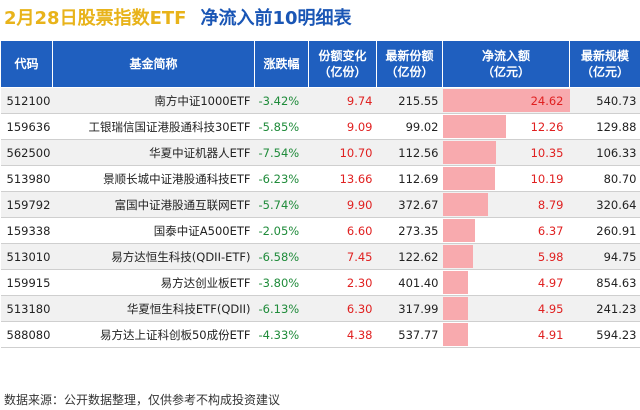 This screenshot has width=640, height=410. I want to click on cell-fund-name: 国泰中证A500ETF, so click(153, 230).